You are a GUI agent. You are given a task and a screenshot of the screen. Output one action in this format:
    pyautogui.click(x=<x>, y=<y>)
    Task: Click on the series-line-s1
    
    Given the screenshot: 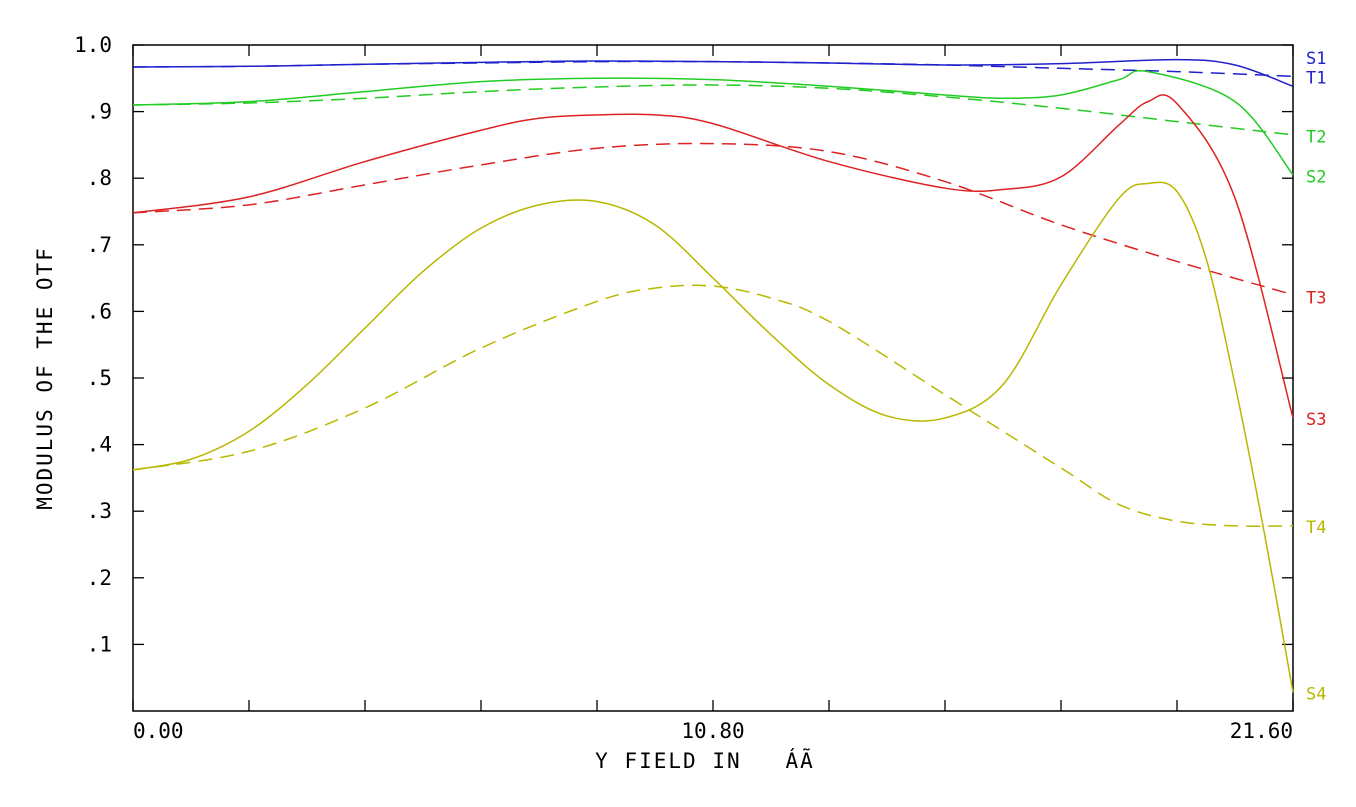 What is the action you would take?
    pyautogui.click(x=713, y=72)
    